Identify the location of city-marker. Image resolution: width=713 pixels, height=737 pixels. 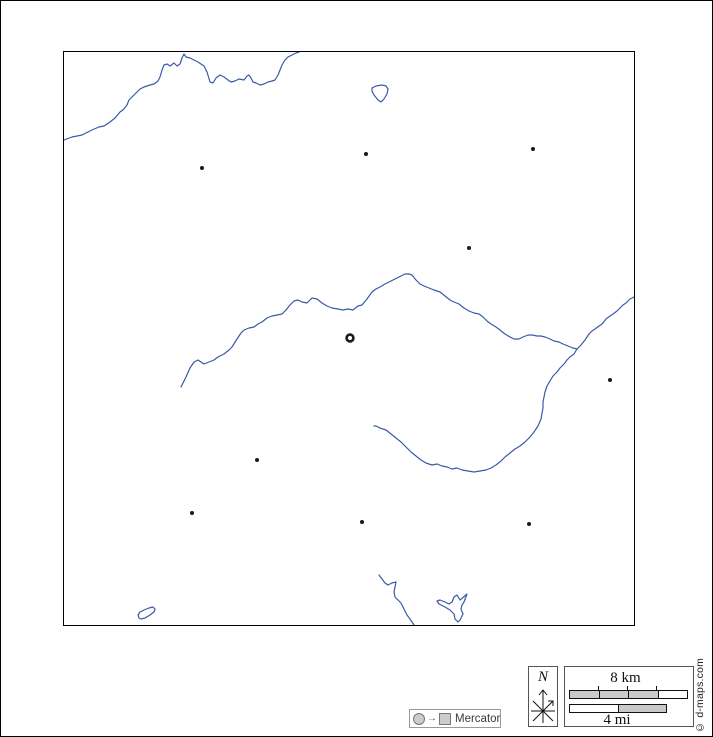
(350, 338).